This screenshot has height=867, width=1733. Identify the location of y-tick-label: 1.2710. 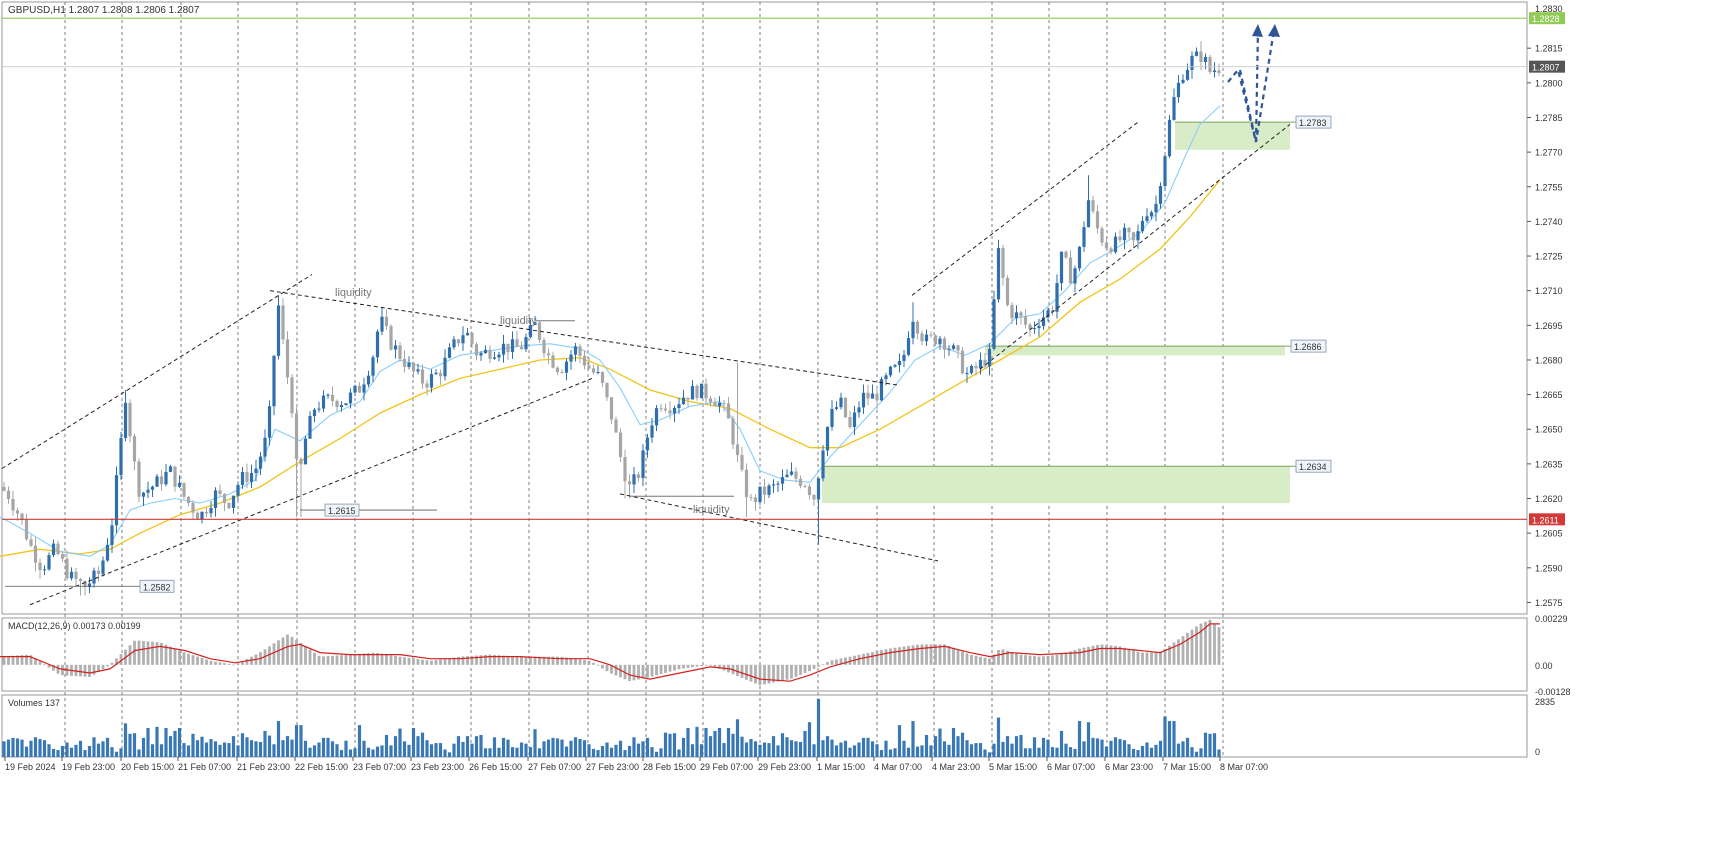
(1549, 291).